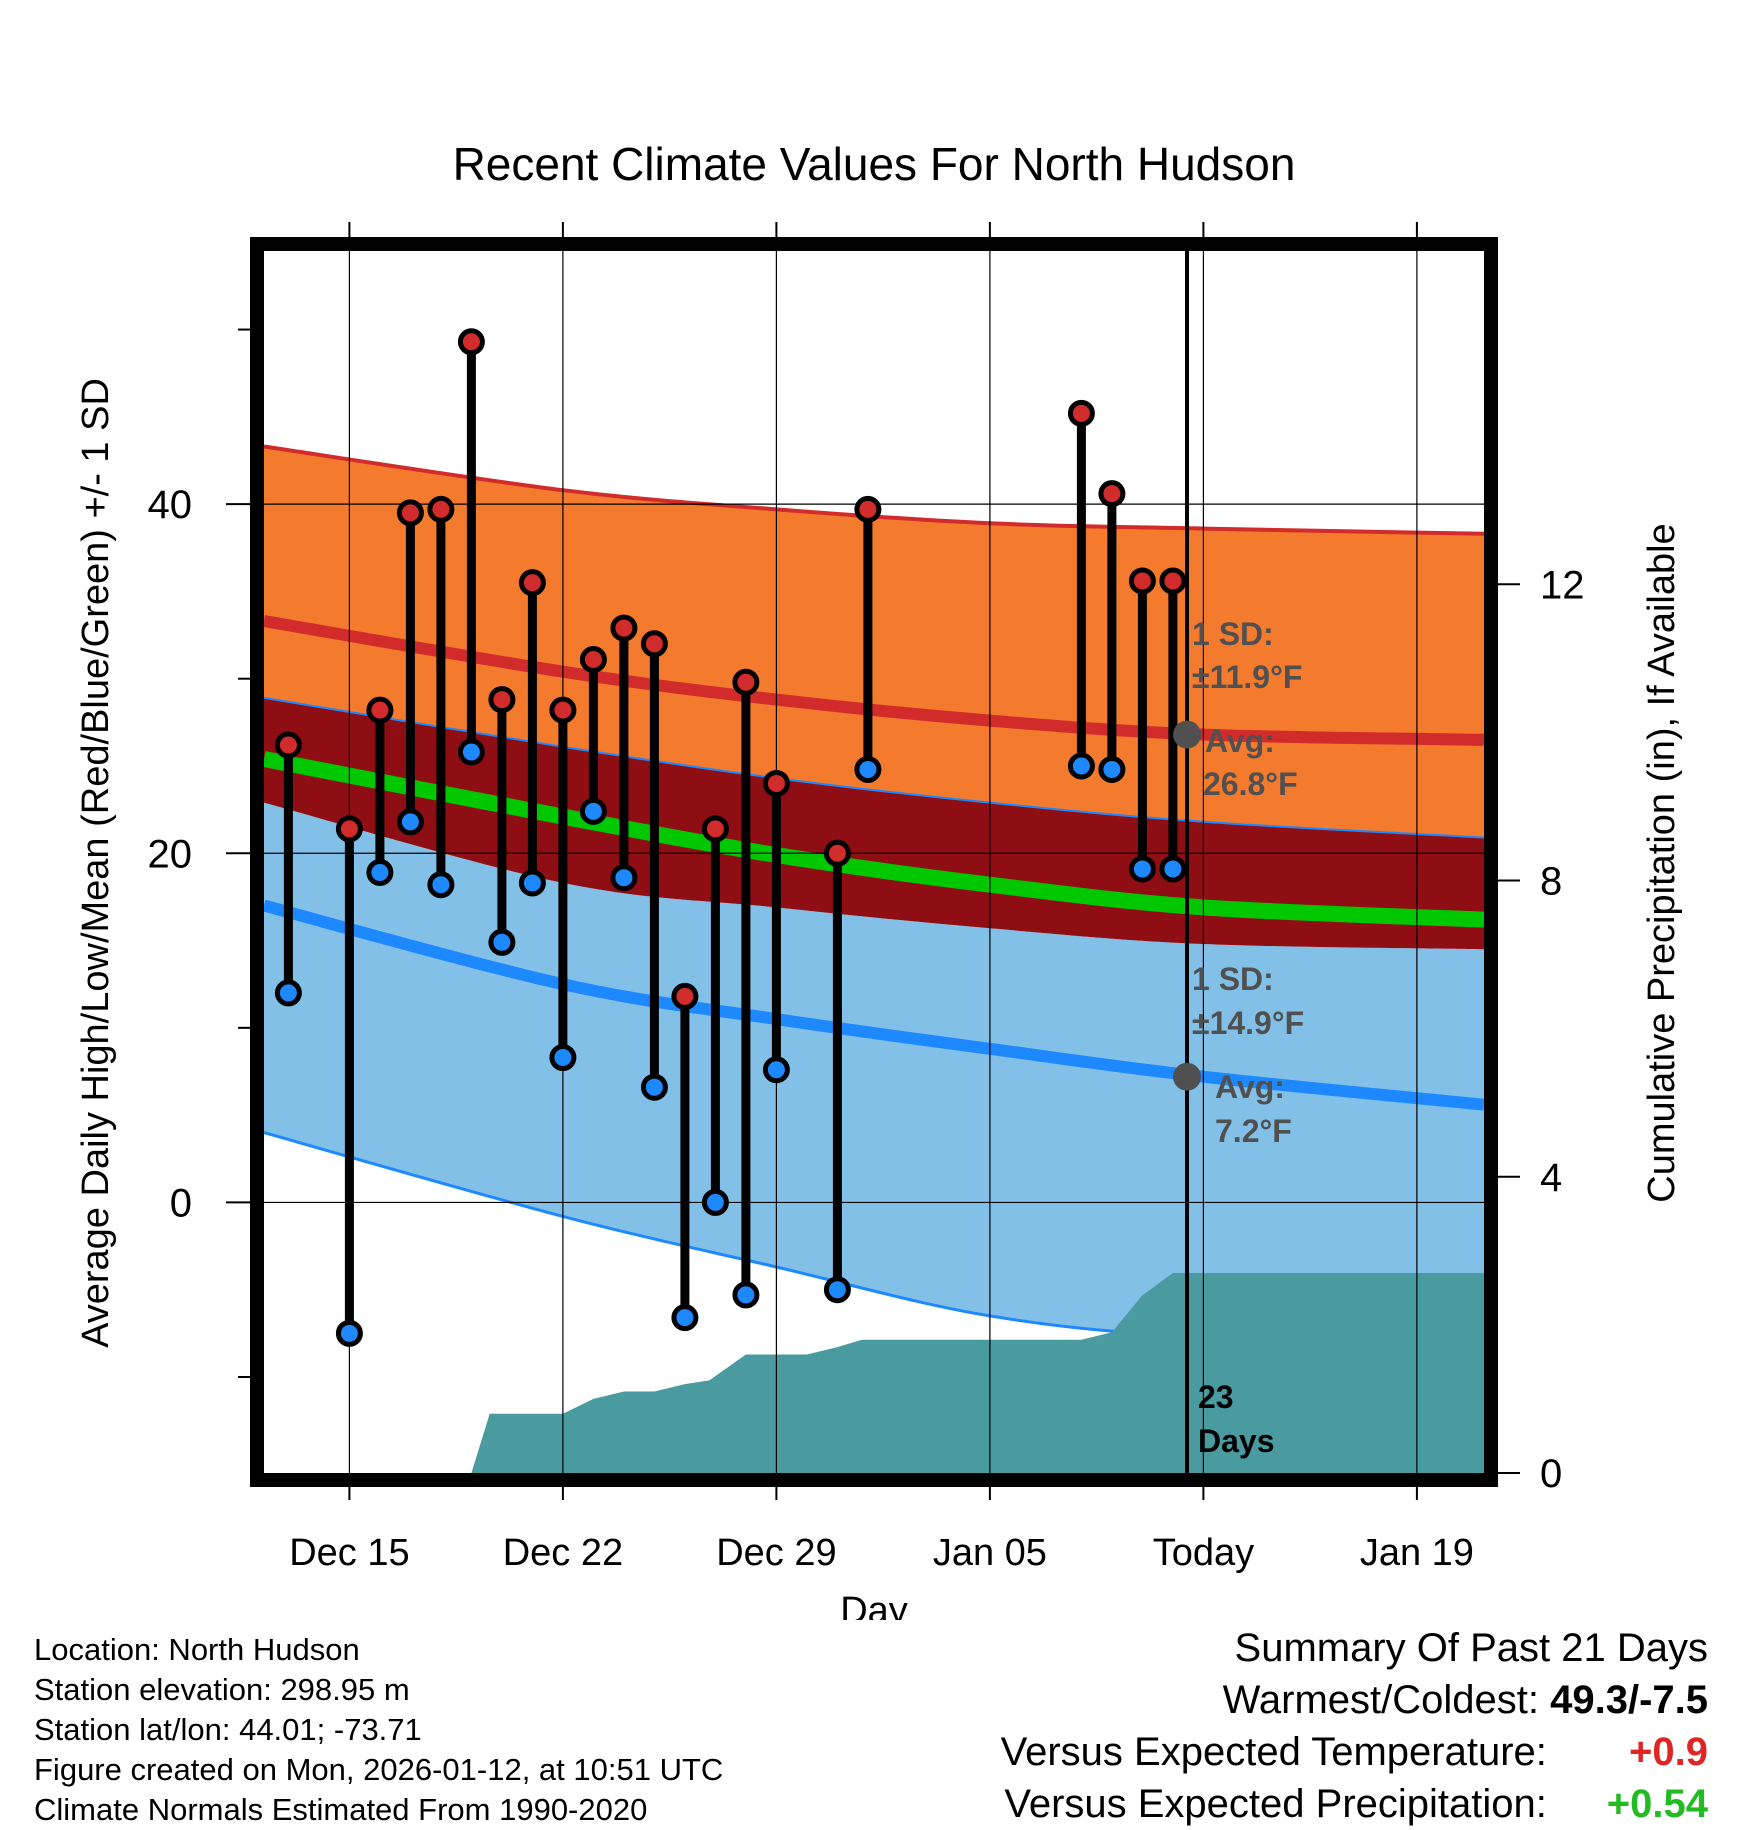 The height and width of the screenshot is (1830, 1748). What do you see at coordinates (228, 1729) in the screenshot?
I see `latlon-text: Station lat/lon: 44.01; -73.71` at bounding box center [228, 1729].